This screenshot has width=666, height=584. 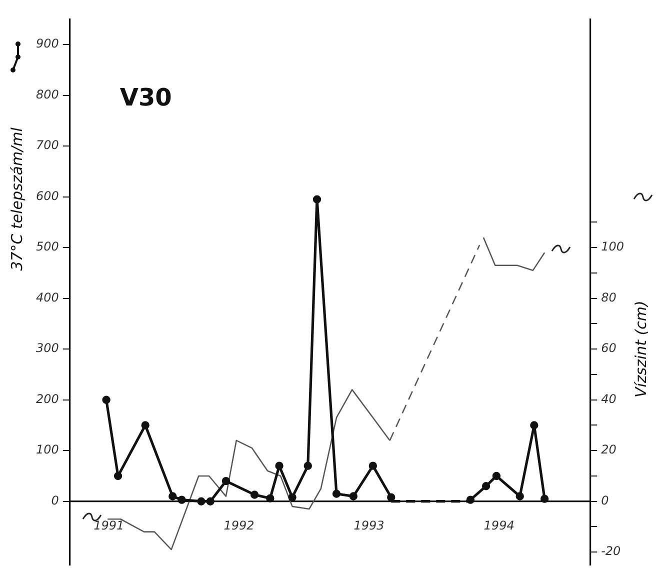 I want to click on y-tick-label: 400, so click(x=48, y=297).